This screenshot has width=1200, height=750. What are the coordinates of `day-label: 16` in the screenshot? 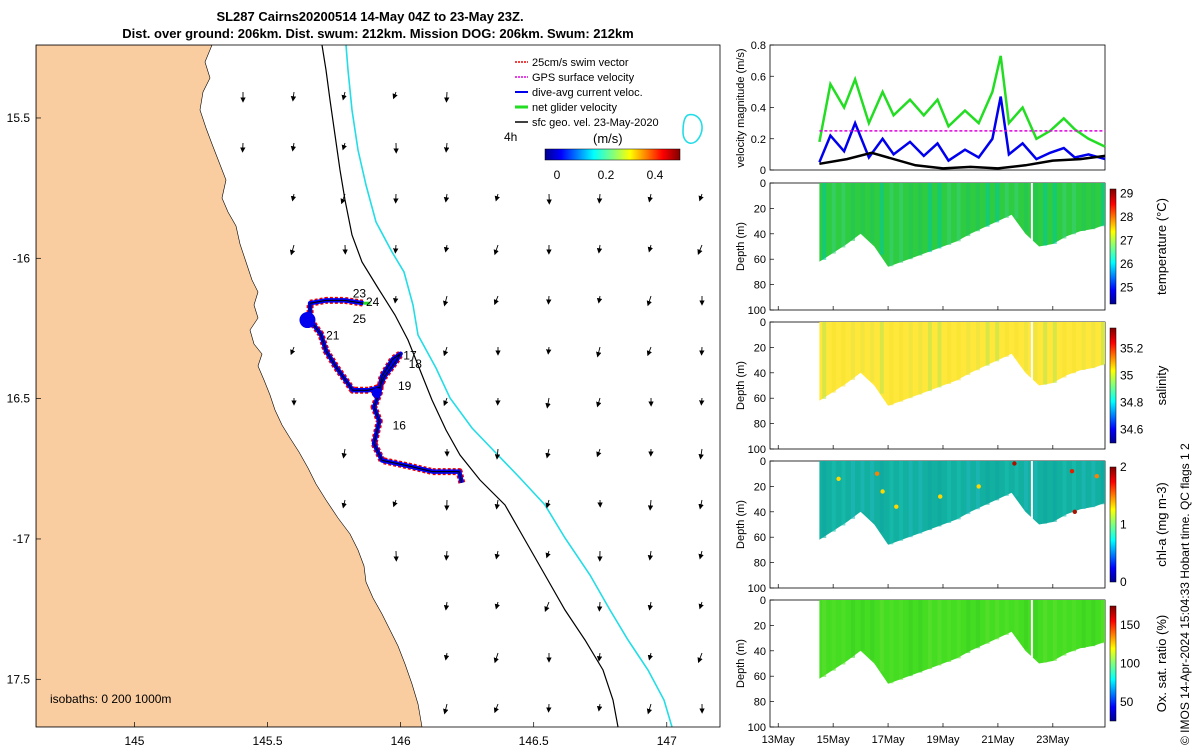 It's located at (400, 426).